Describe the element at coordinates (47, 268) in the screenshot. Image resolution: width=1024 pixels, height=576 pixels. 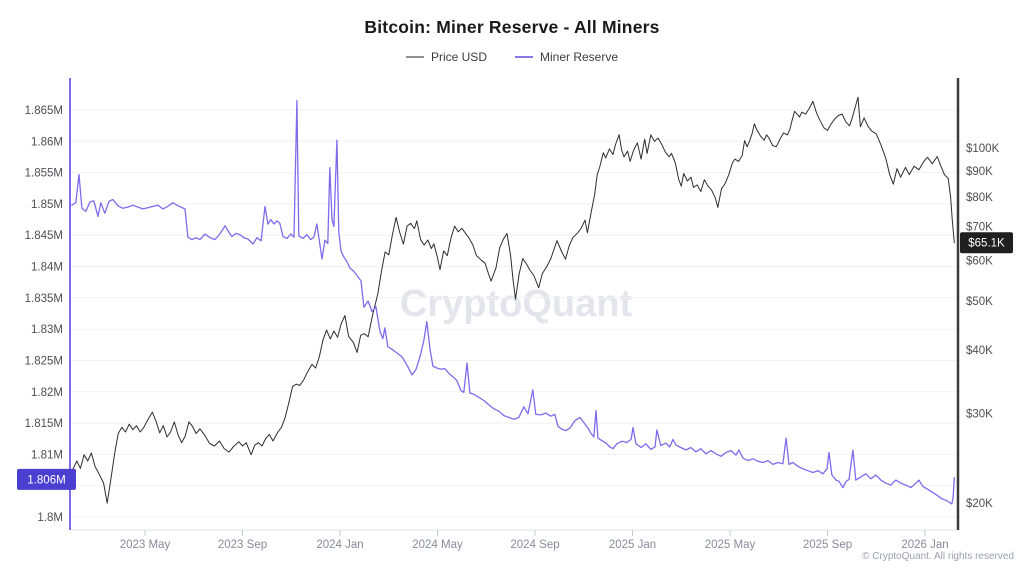
I see `left-axis-tick-label: 1.84M` at that location.